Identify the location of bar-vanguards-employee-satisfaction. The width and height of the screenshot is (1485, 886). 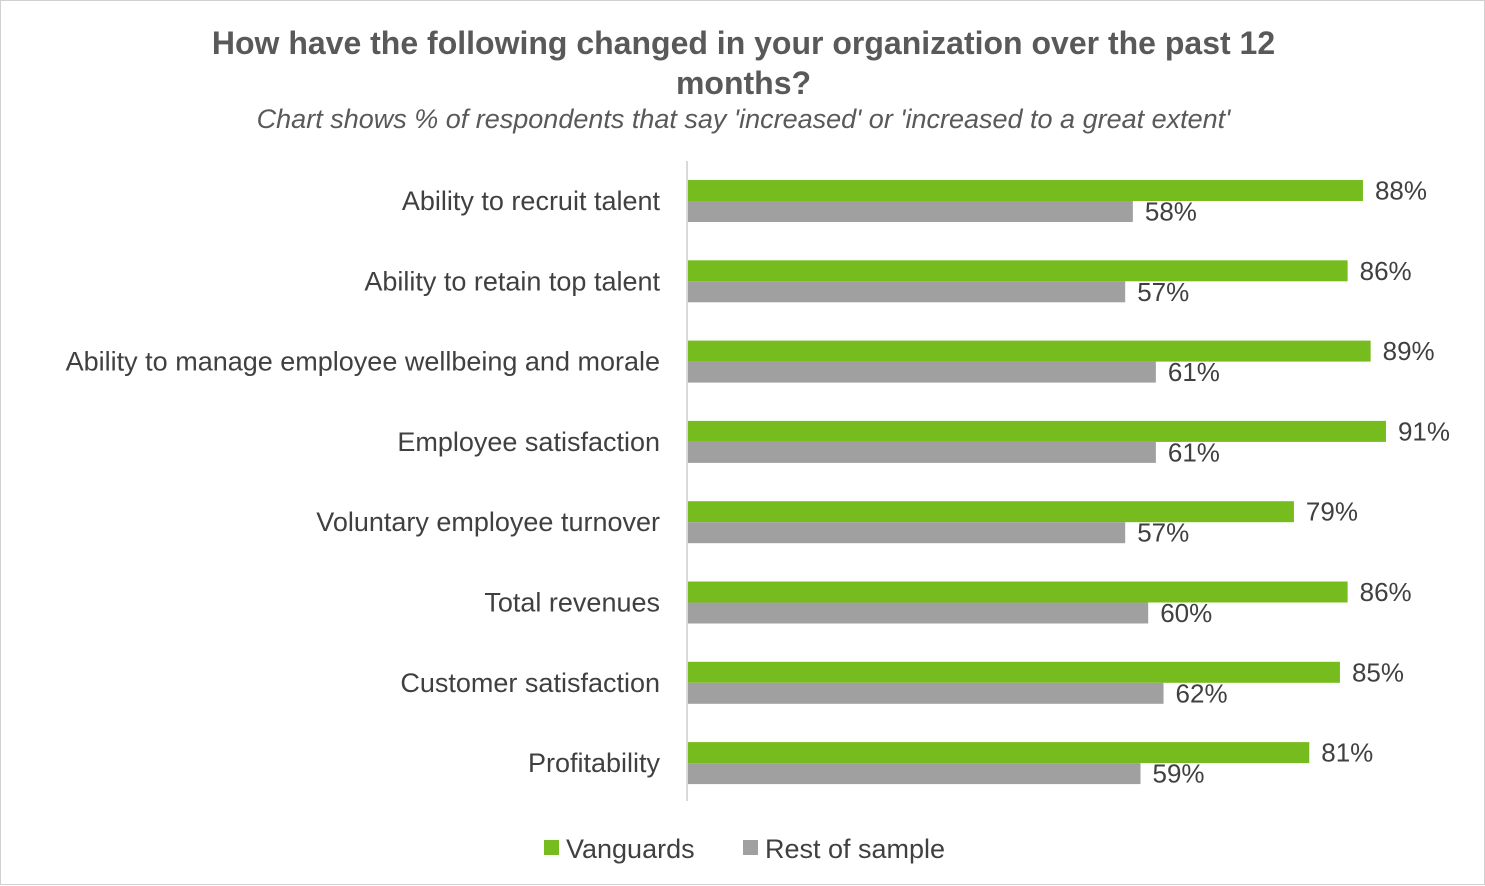
(1037, 431).